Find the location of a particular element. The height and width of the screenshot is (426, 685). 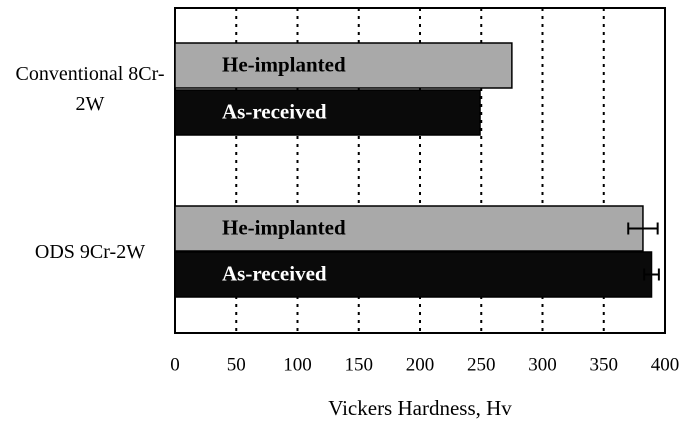

category-label: Conventional 8Cr-2W is located at coordinates (90, 89).